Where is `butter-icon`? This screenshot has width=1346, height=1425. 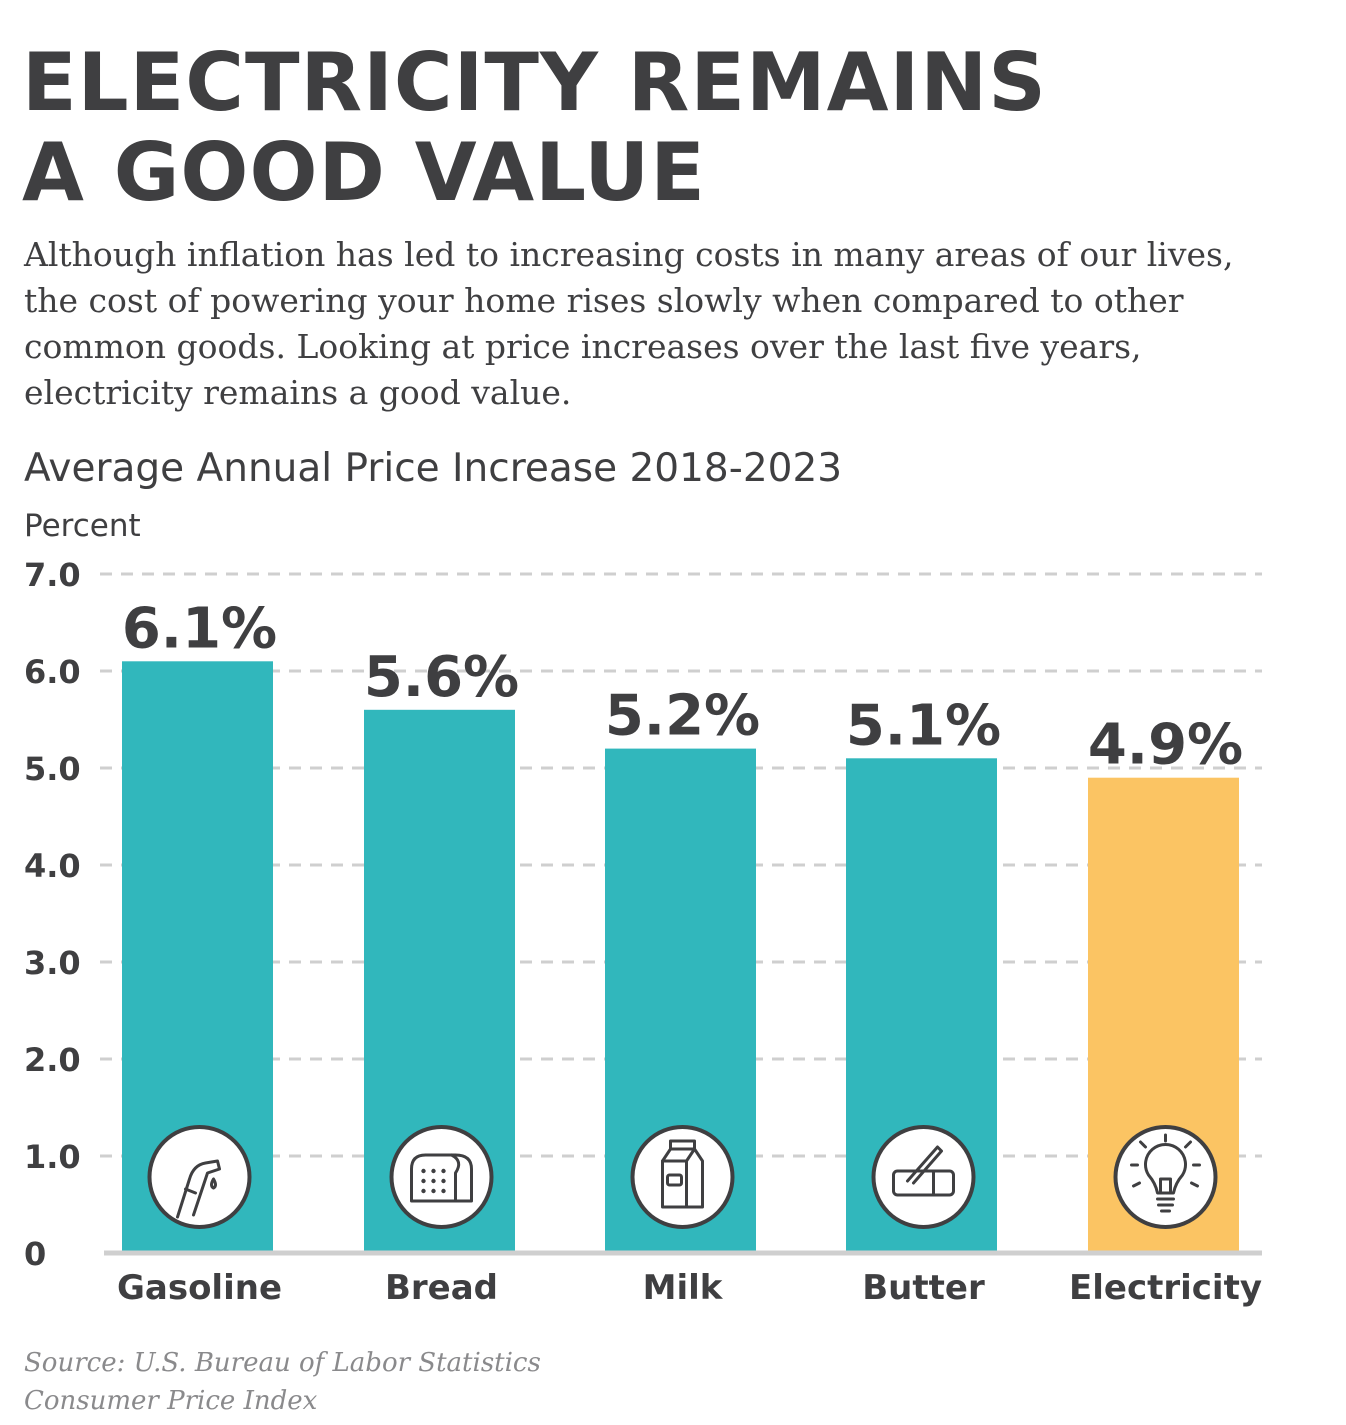
butter-icon is located at coordinates (923, 1177).